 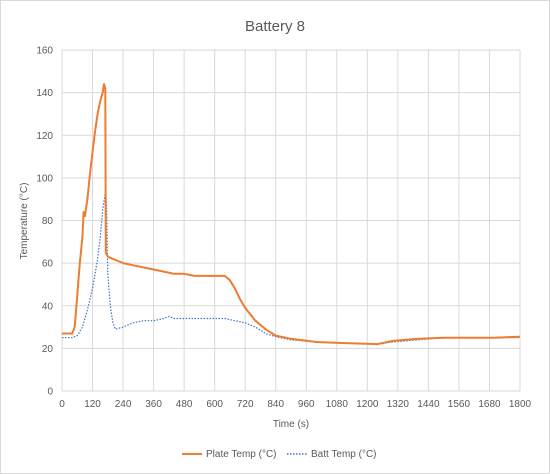 What do you see at coordinates (398, 404) in the screenshot?
I see `x-tick-label: 1320` at bounding box center [398, 404].